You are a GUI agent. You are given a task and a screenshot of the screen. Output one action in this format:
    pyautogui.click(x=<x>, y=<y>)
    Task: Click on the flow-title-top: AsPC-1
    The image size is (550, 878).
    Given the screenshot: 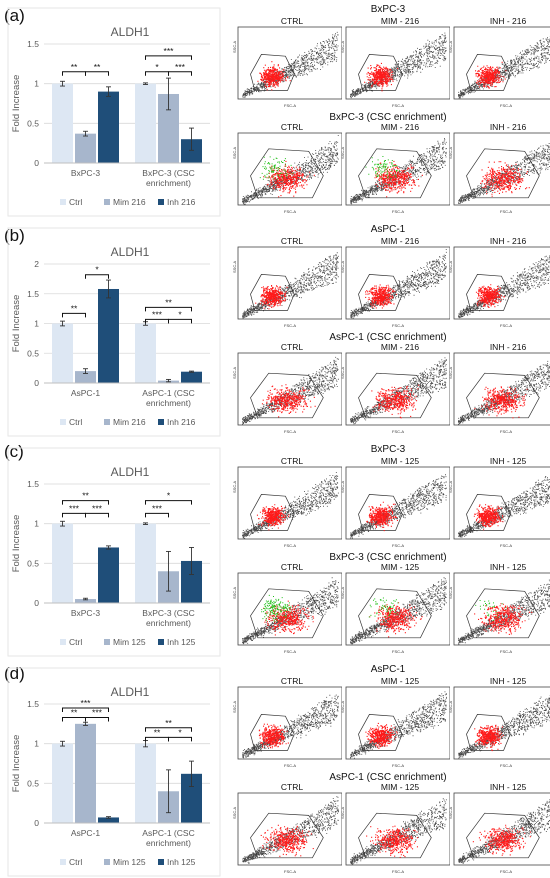 What is the action you would take?
    pyautogui.click(x=388, y=229)
    